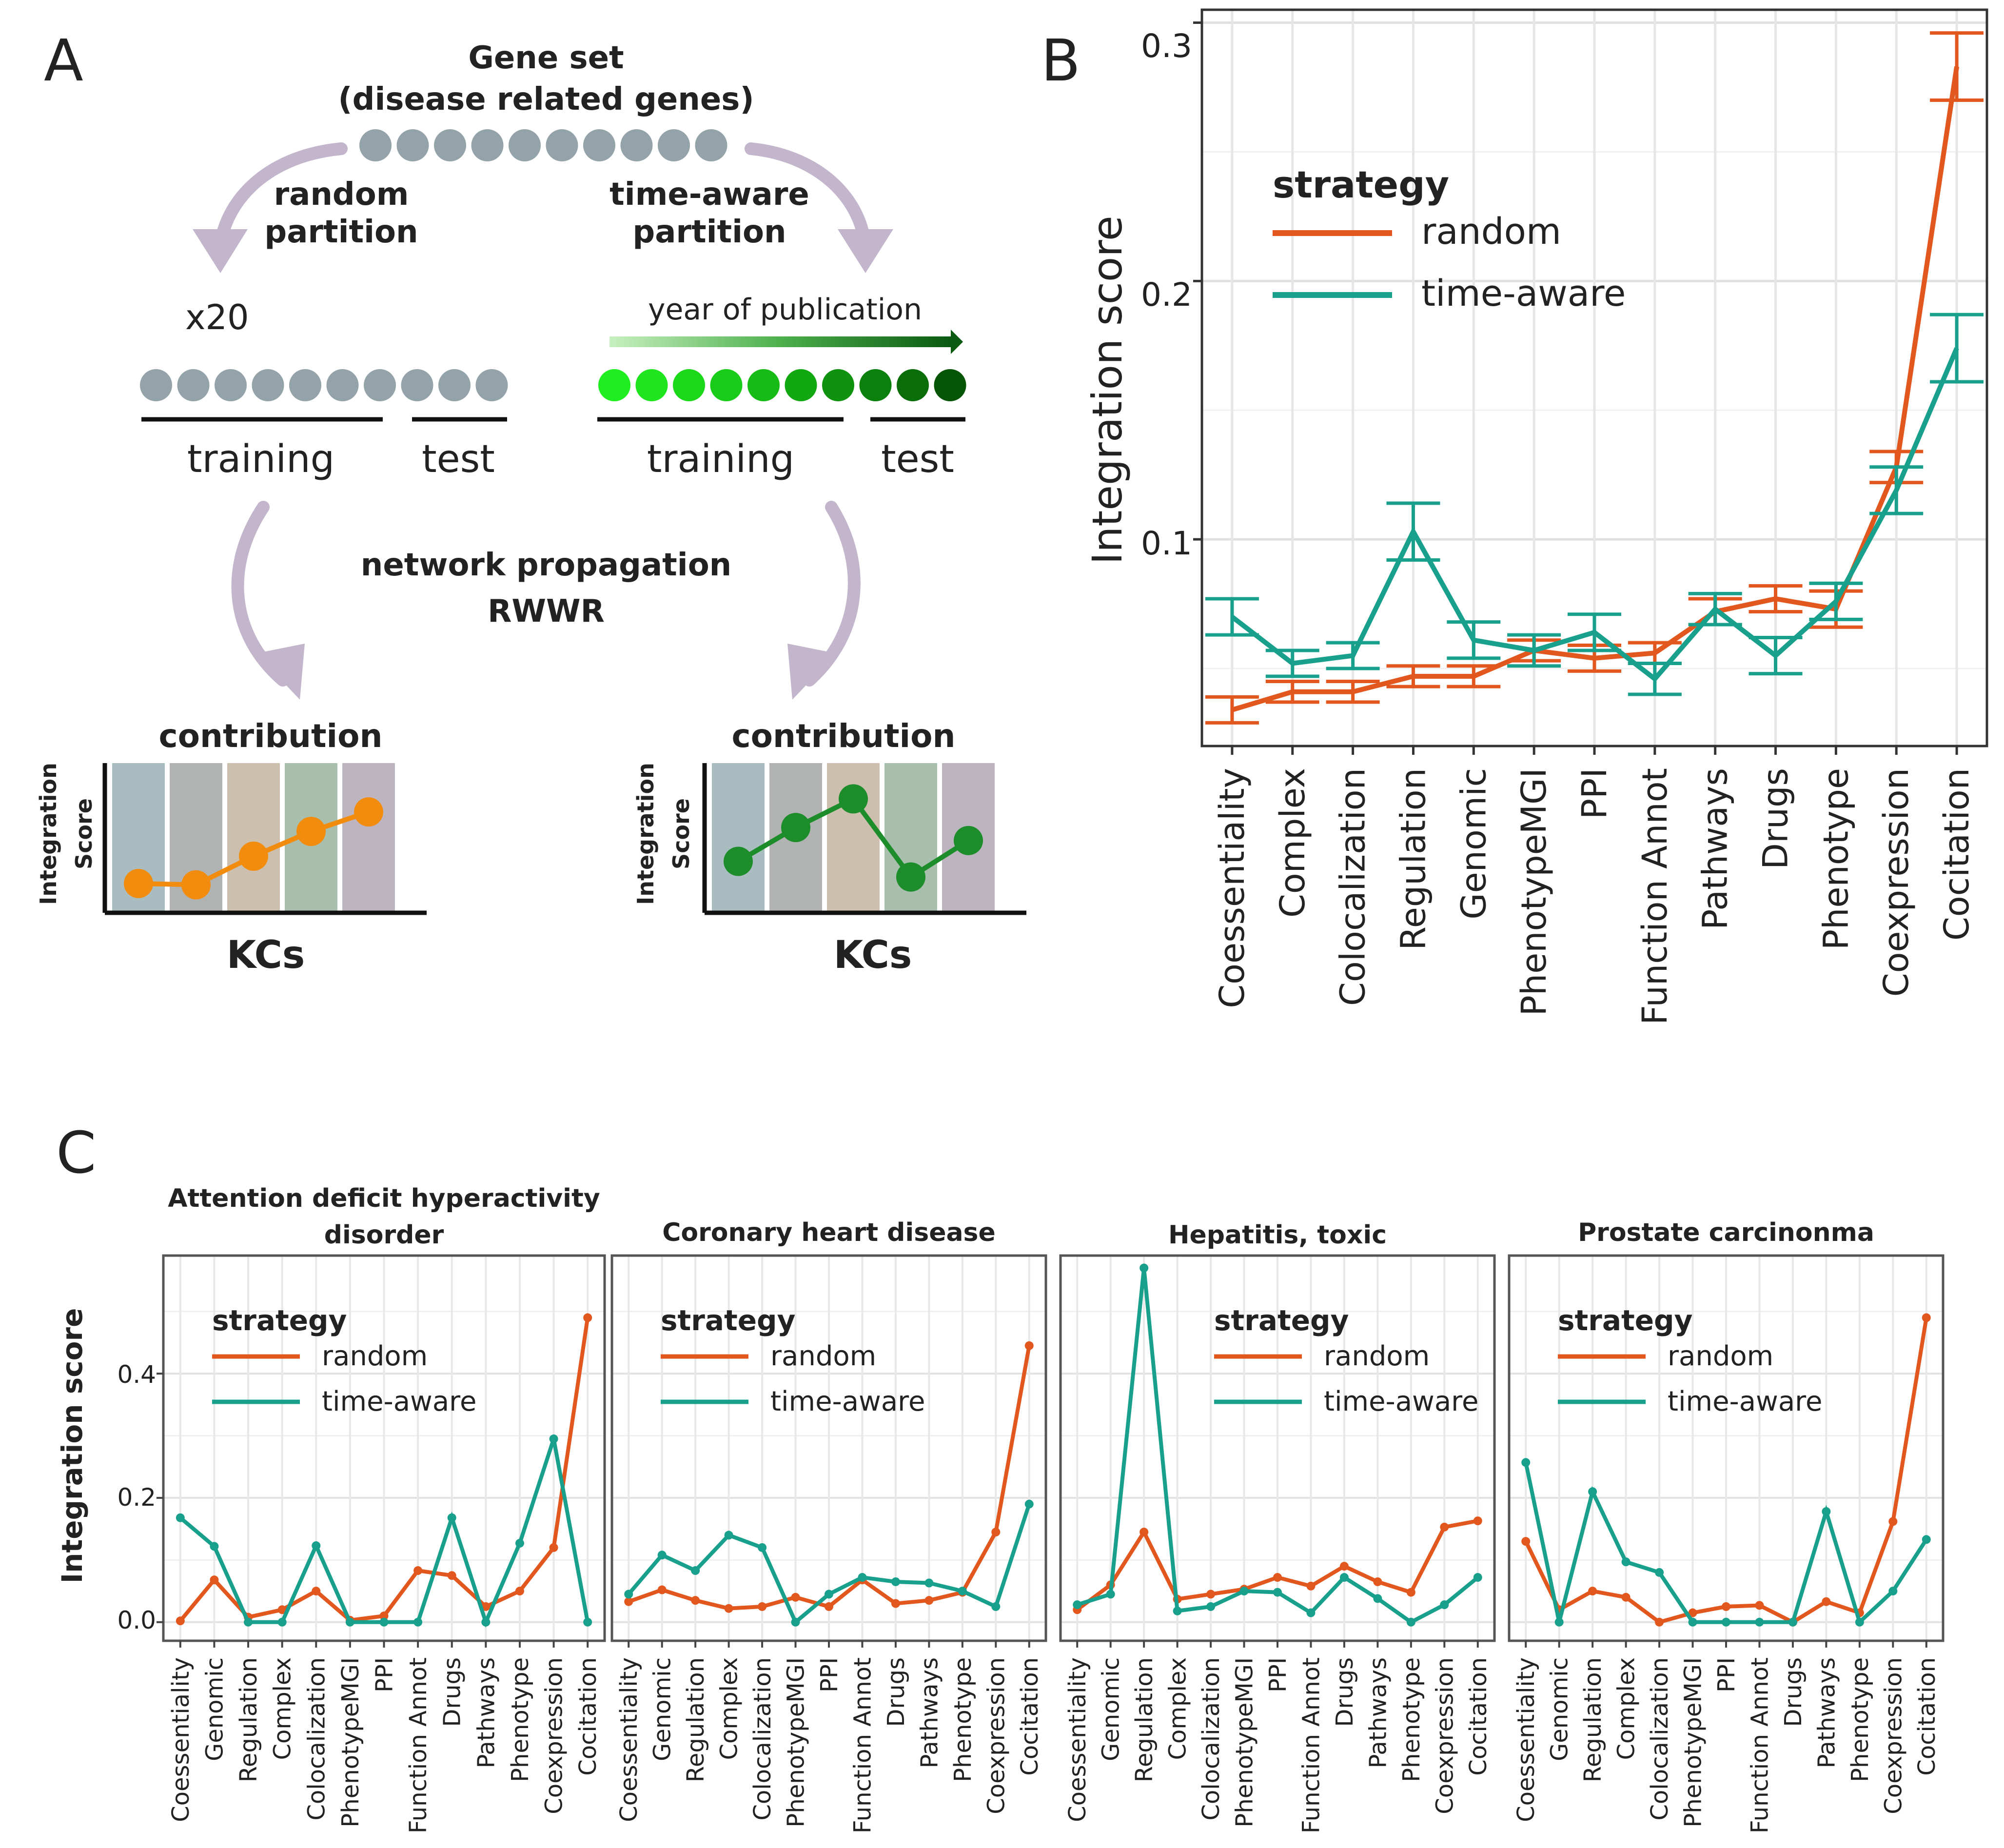 The image size is (2004, 1848). I want to click on c2-legend-time-label: time-aware, so click(847, 1401).